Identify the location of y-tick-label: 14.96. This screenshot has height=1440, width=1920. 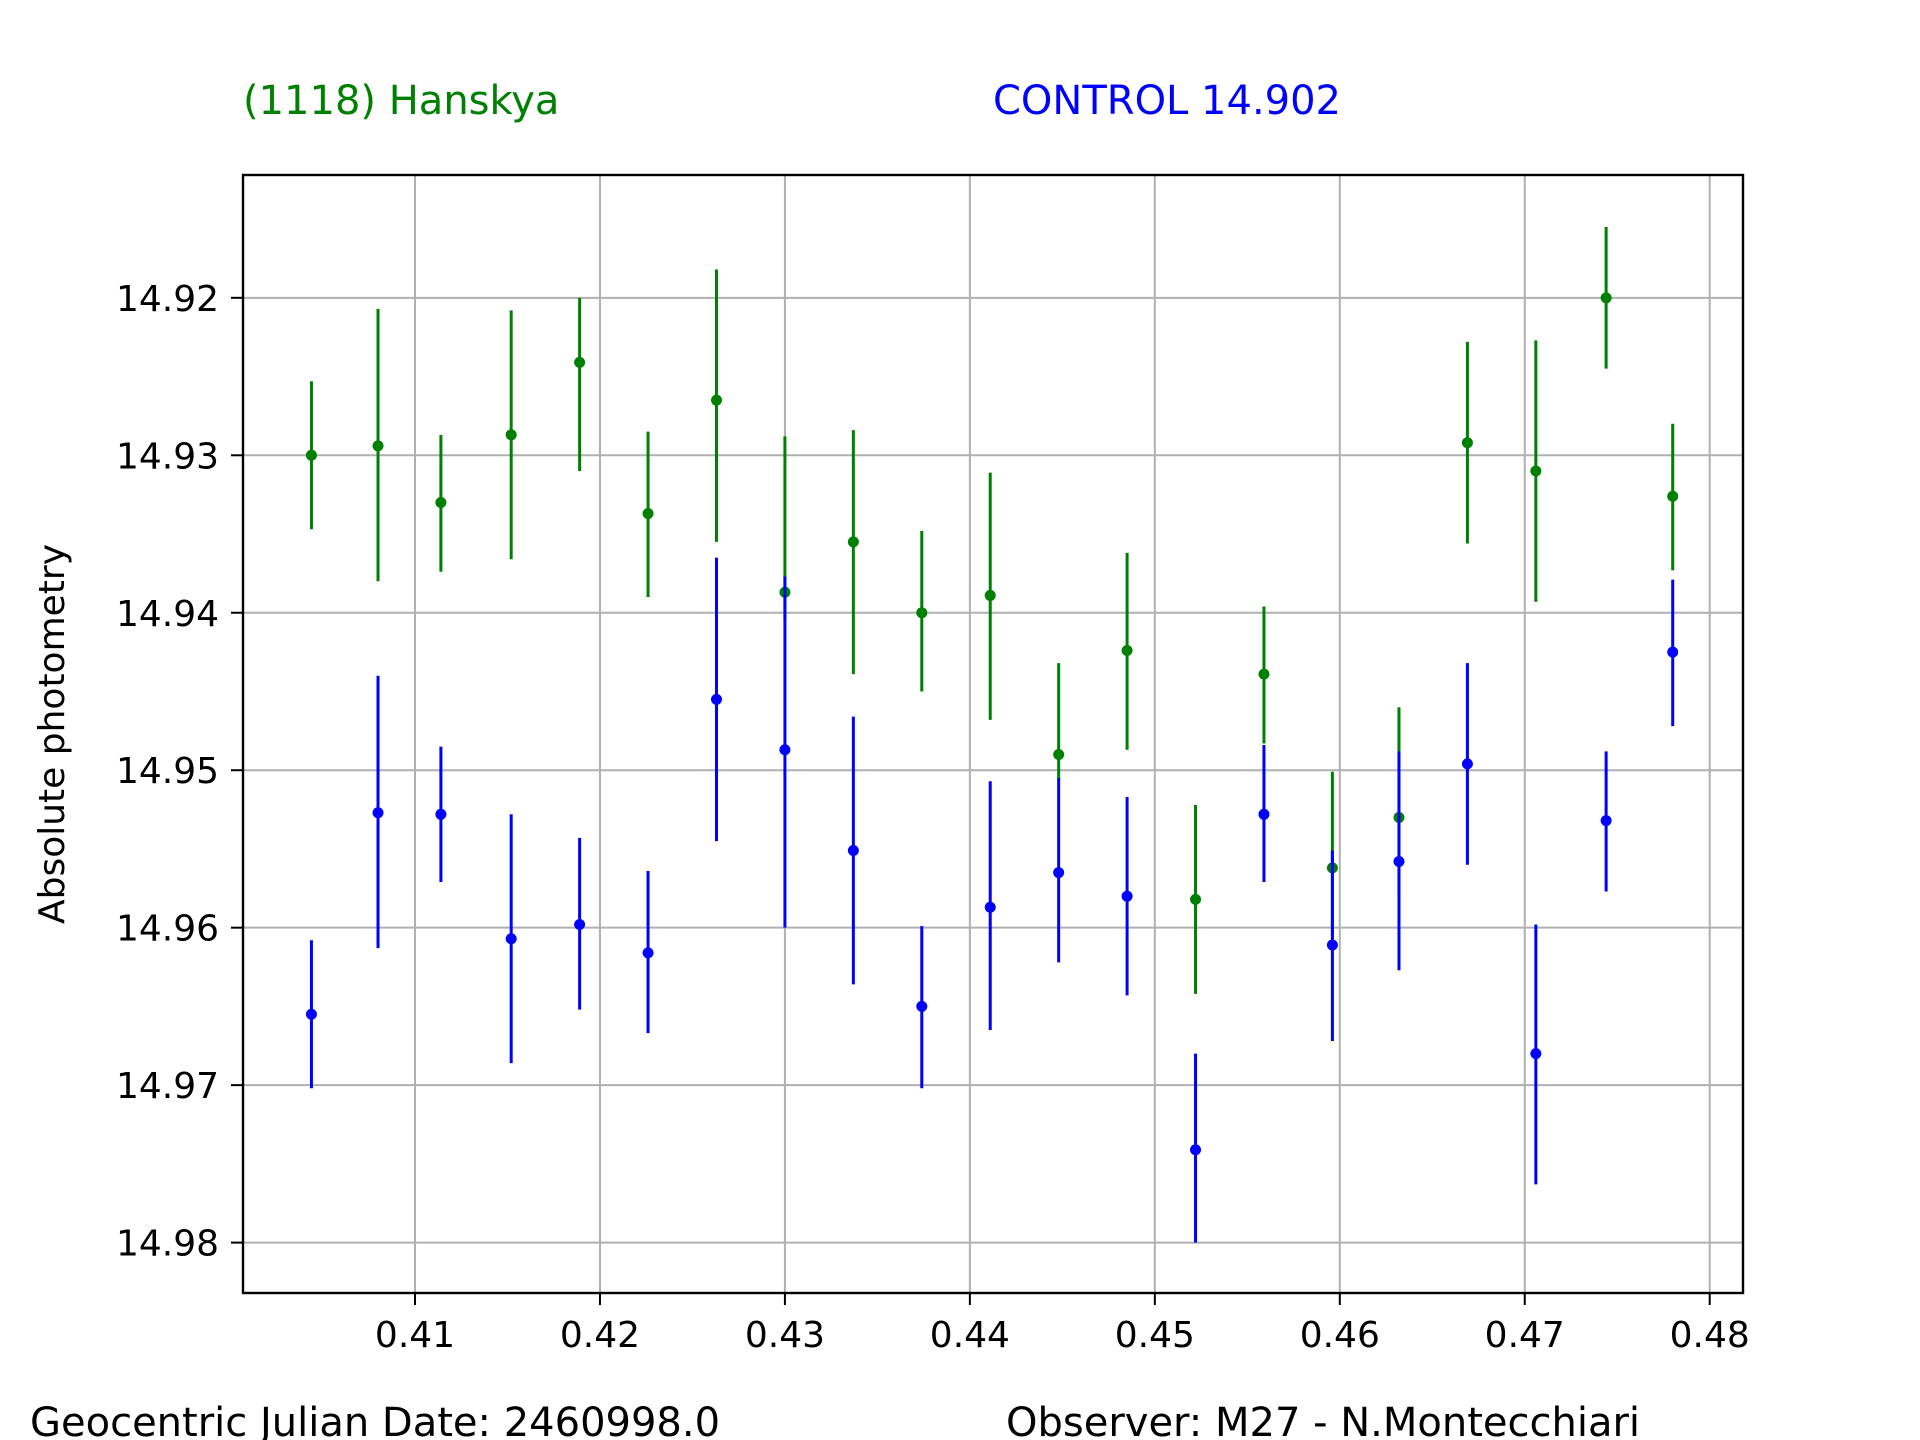
(167, 929).